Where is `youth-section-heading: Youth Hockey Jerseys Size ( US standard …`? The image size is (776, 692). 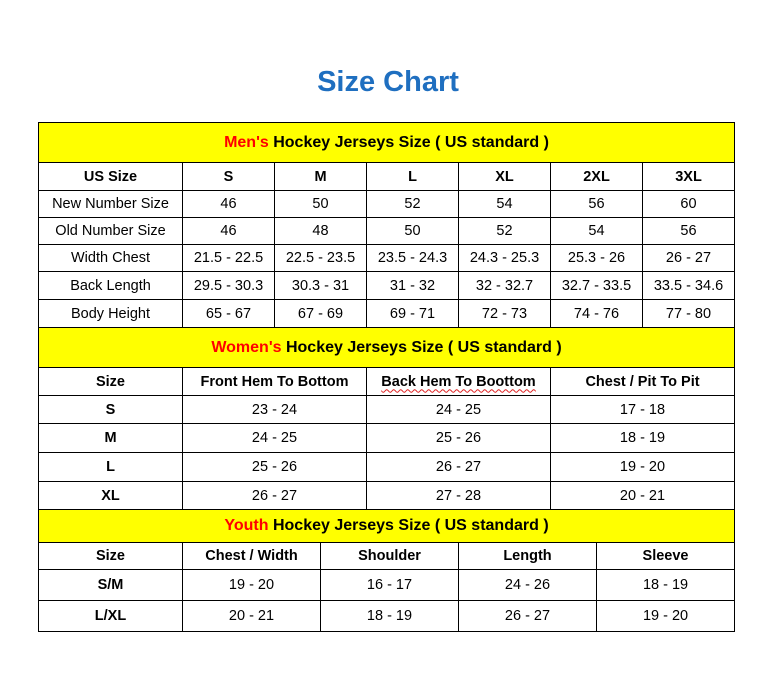 youth-section-heading: Youth Hockey Jerseys Size ( US standard … is located at coordinates (386, 526).